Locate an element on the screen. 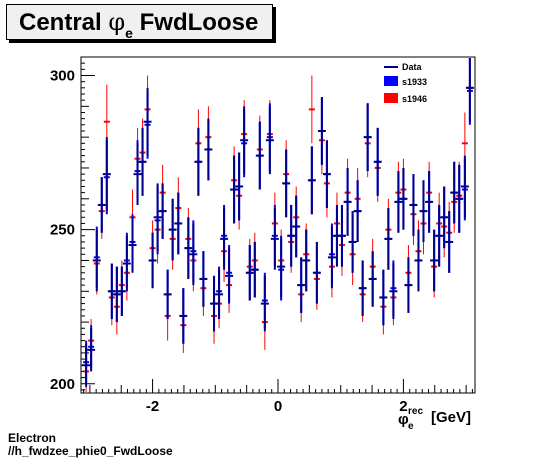 The width and height of the screenshot is (546, 462). chart-title: Central φe FwdLoose is located at coordinates (139, 24).